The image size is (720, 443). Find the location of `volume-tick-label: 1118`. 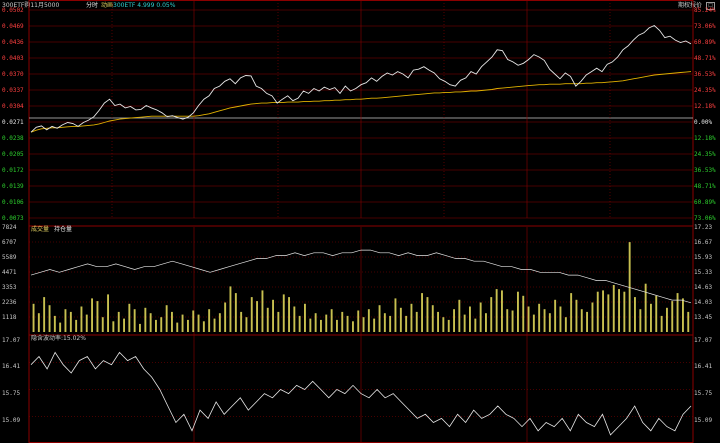

volume-tick-label: 1118 is located at coordinates (9, 317).